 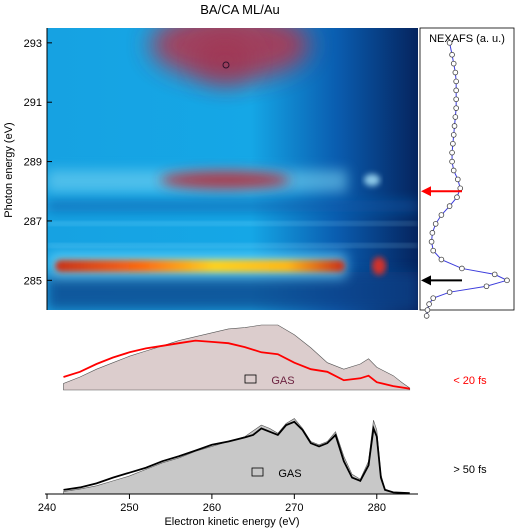 What do you see at coordinates (470, 470) in the screenshot?
I see `label-long-delay: > 50 fs` at bounding box center [470, 470].